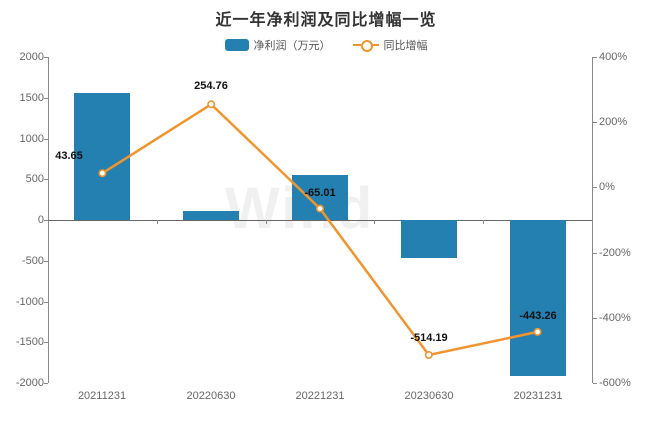 This screenshot has width=652, height=422. I want to click on bar-swatch-icon, so click(236, 45).